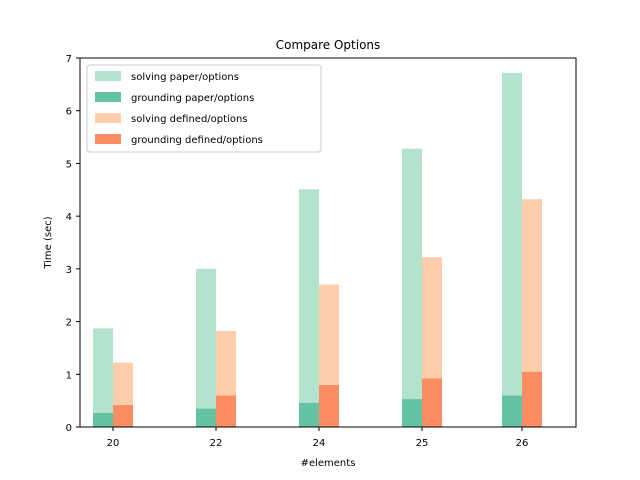 This screenshot has width=640, height=480. What do you see at coordinates (69, 323) in the screenshot?
I see `y-tick-label-2: 2` at bounding box center [69, 323].